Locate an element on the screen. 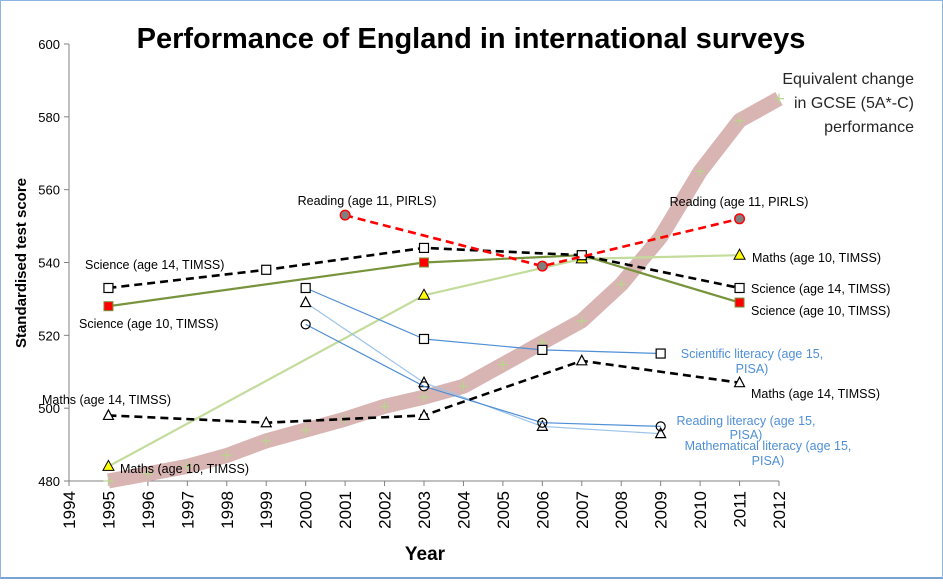  x-tick-label: 2011 is located at coordinates (740, 509).